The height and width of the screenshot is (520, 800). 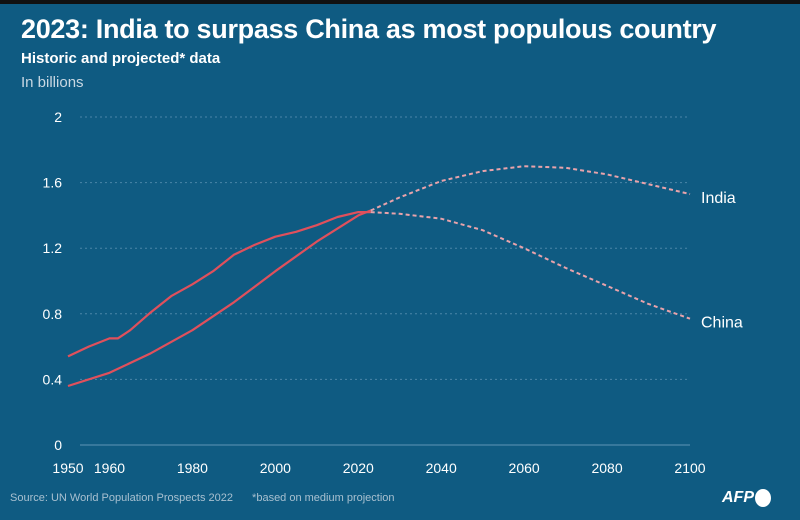 What do you see at coordinates (52, 82) in the screenshot?
I see `unit-label: In billions` at bounding box center [52, 82].